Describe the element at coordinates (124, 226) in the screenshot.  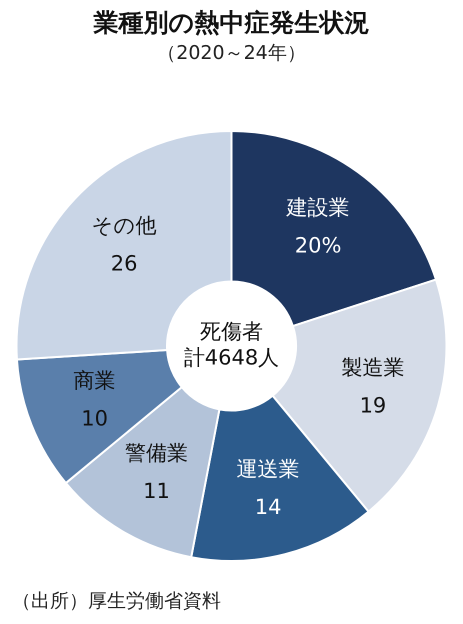
I see `slice-label: その他` at that location.